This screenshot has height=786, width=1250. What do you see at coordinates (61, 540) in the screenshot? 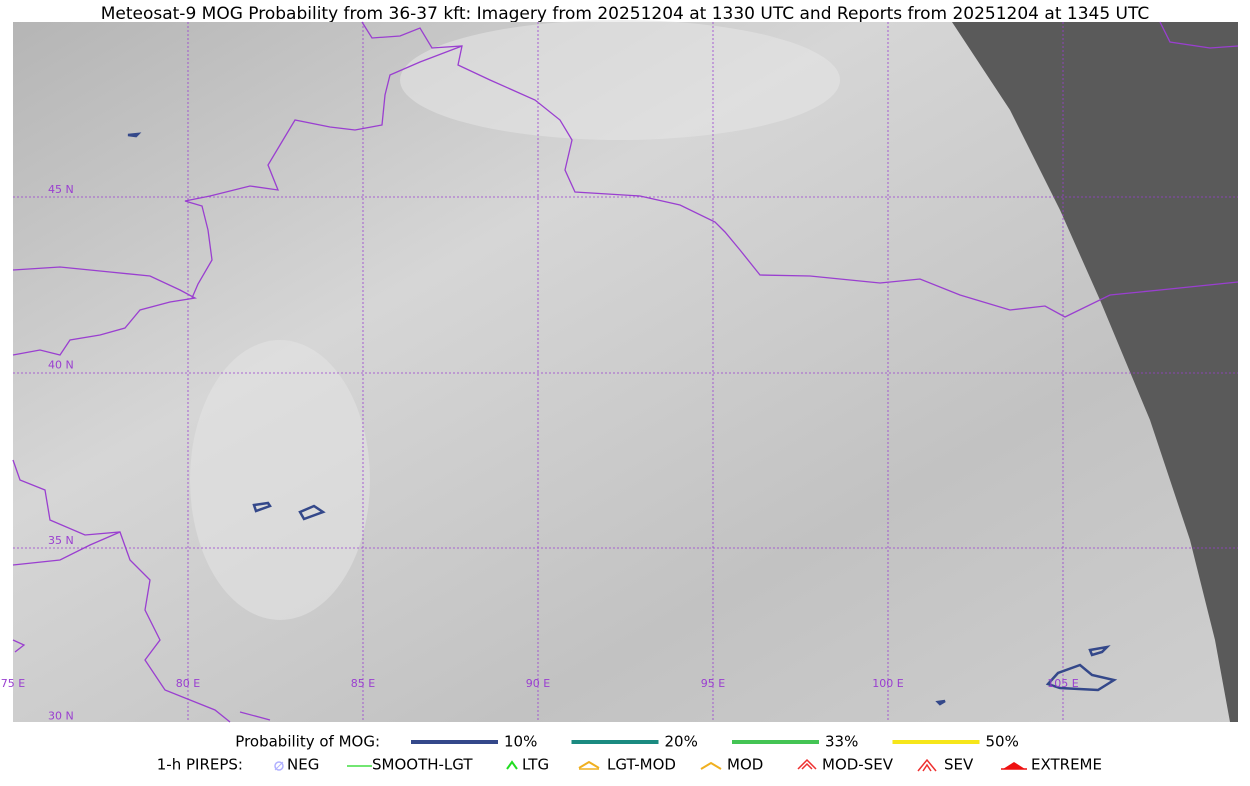
I see `lat-label: 35 N` at bounding box center [61, 540].